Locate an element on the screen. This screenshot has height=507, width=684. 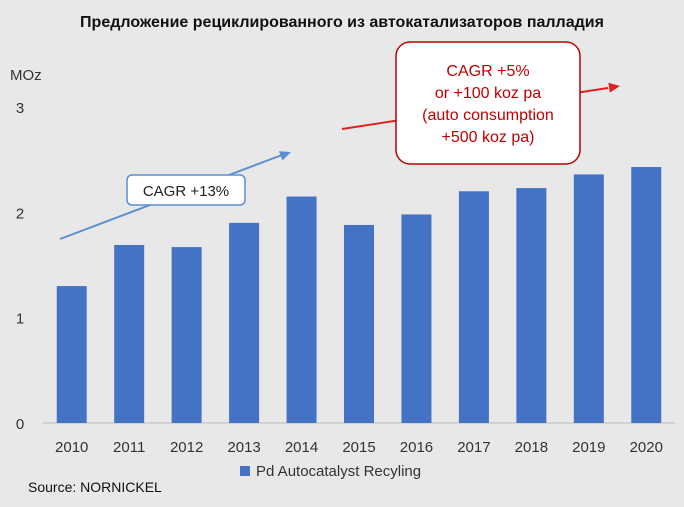
x-tick-label: 2017 is located at coordinates (473, 447).